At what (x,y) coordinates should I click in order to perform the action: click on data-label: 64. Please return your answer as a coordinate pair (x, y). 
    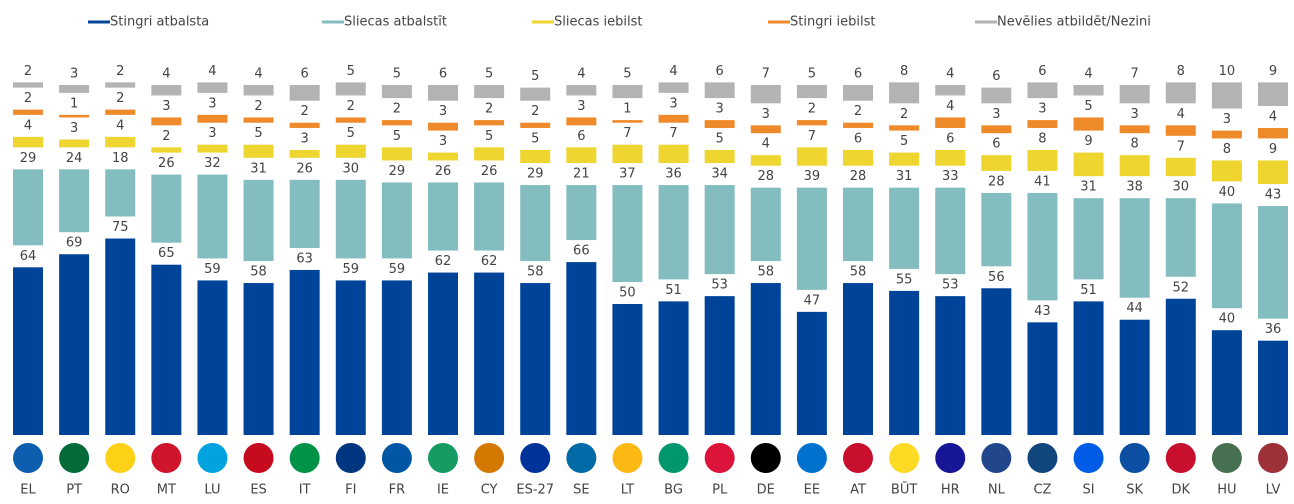
    Looking at the image, I should click on (28, 256).